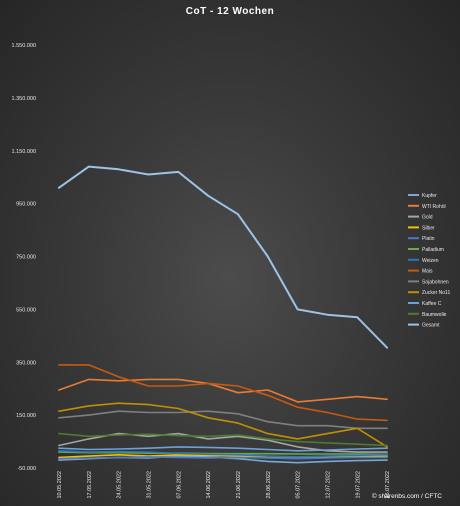  I want to click on series-line-mais, so click(223, 393).